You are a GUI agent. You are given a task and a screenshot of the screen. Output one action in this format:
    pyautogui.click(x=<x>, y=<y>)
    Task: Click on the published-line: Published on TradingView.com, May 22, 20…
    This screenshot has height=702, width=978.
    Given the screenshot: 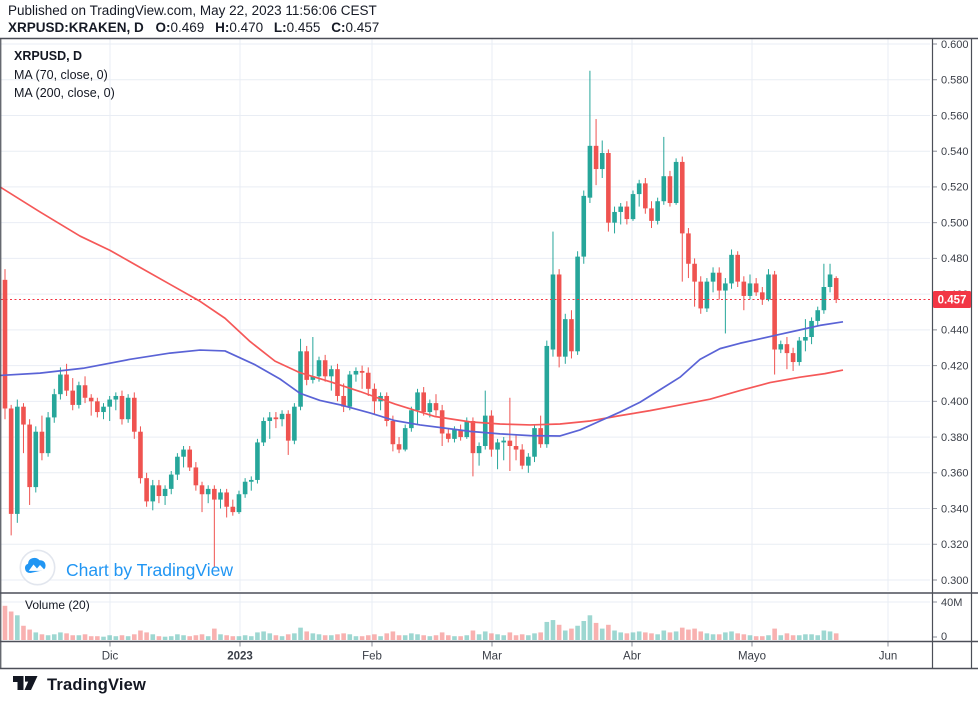 What is the action you would take?
    pyautogui.click(x=192, y=10)
    